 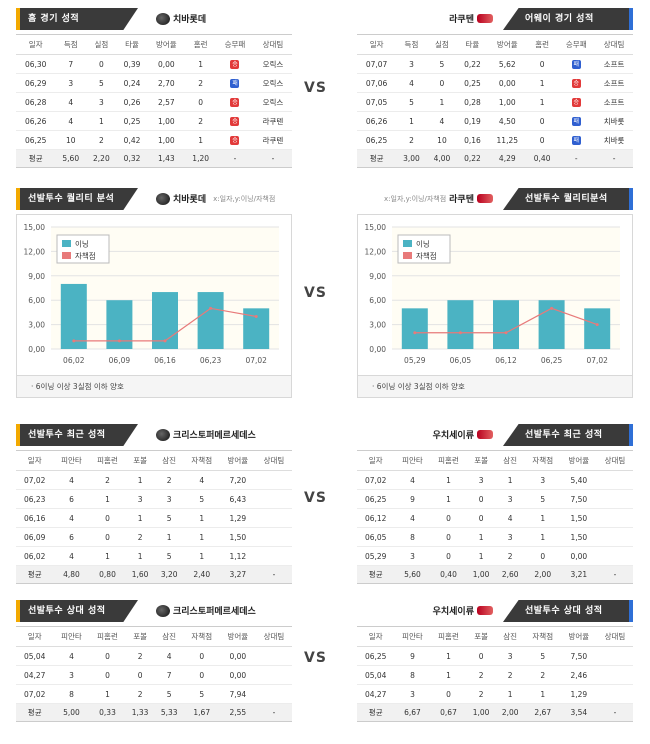 I want to click on average-cell: 1,20, so click(x=200, y=158).